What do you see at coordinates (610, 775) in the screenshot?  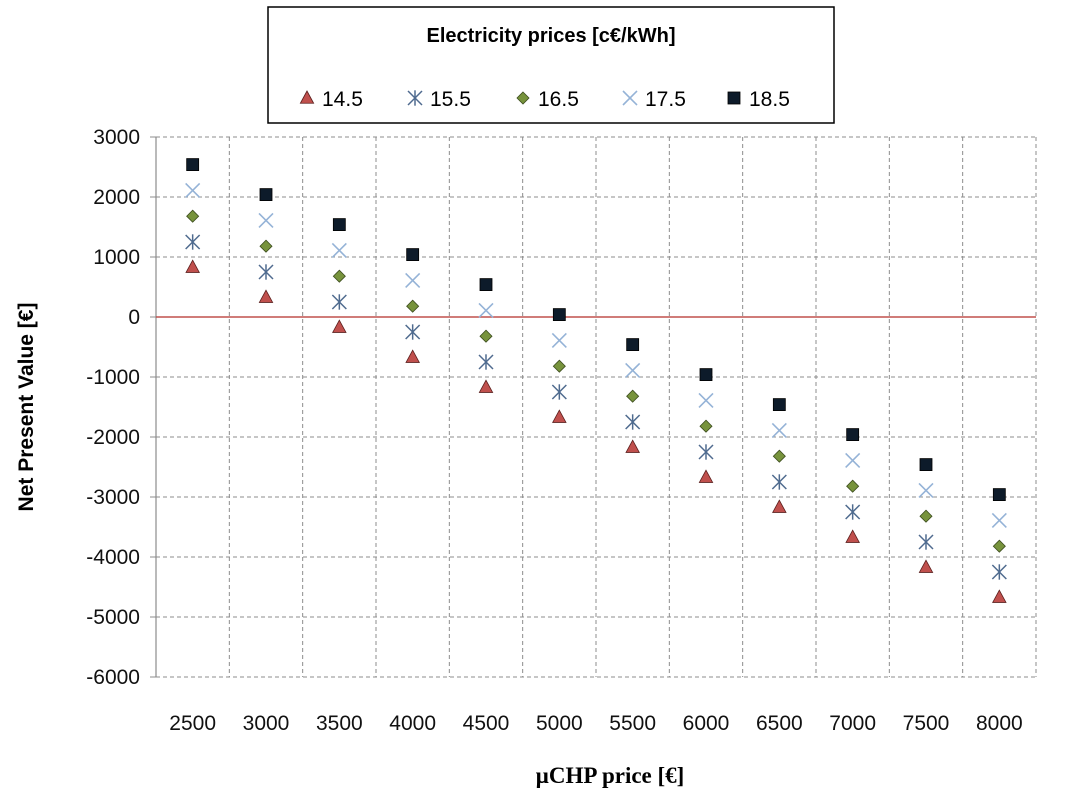 I see `x-axis-label: µCHP price [€]` at bounding box center [610, 775].